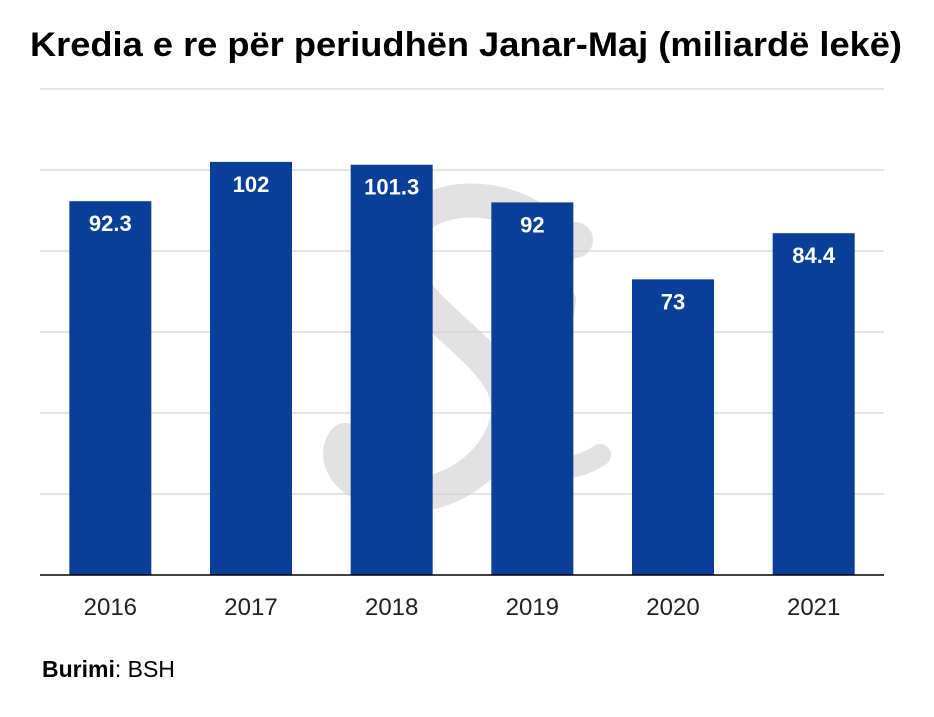 Image resolution: width=934 pixels, height=717 pixels. Describe the element at coordinates (110, 388) in the screenshot. I see `bar-2016` at that location.